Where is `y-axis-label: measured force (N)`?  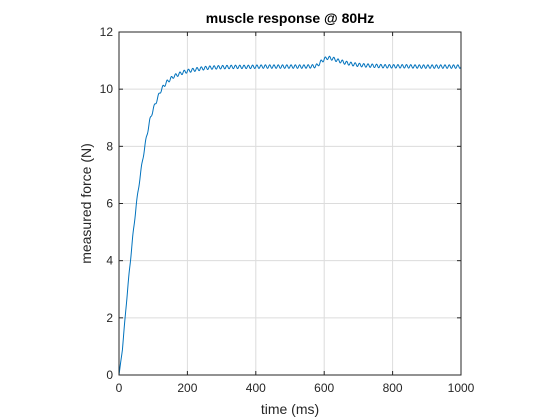 y-axis-label: measured force (N) is located at coordinates (86, 203).